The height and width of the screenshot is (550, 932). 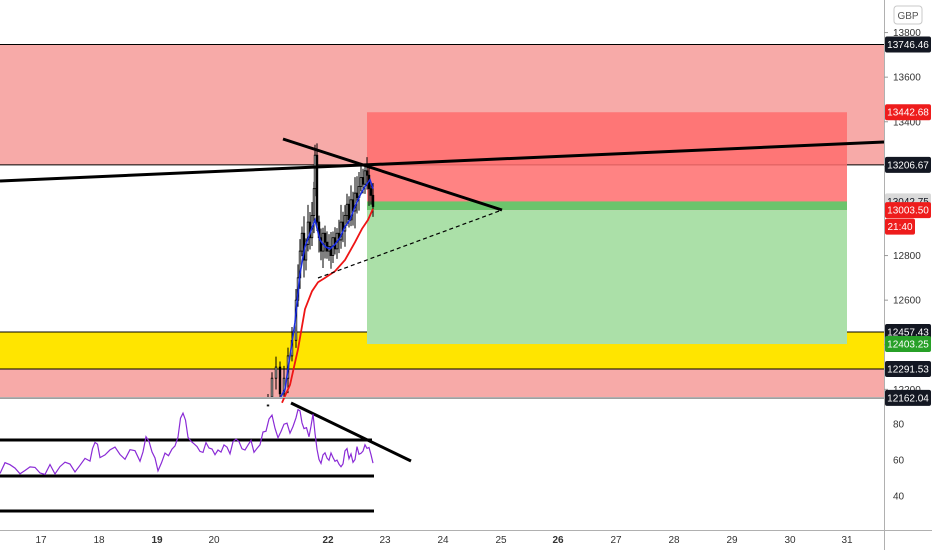 What do you see at coordinates (907, 122) in the screenshot?
I see `price-tick-label: 13400` at bounding box center [907, 122].